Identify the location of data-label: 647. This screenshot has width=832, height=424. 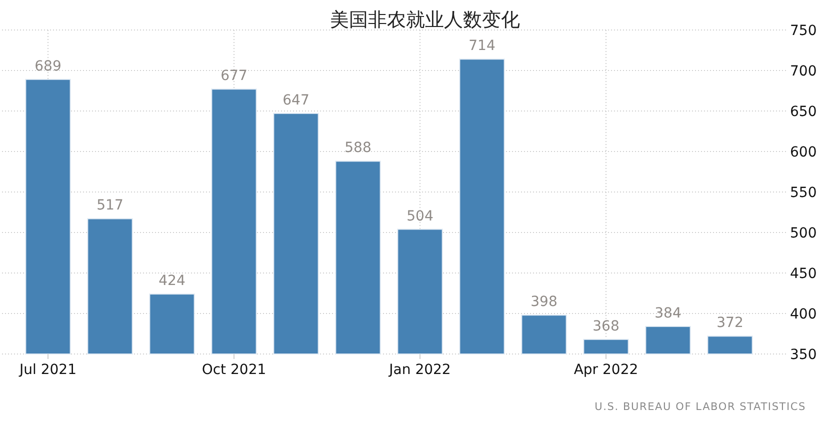
(296, 100).